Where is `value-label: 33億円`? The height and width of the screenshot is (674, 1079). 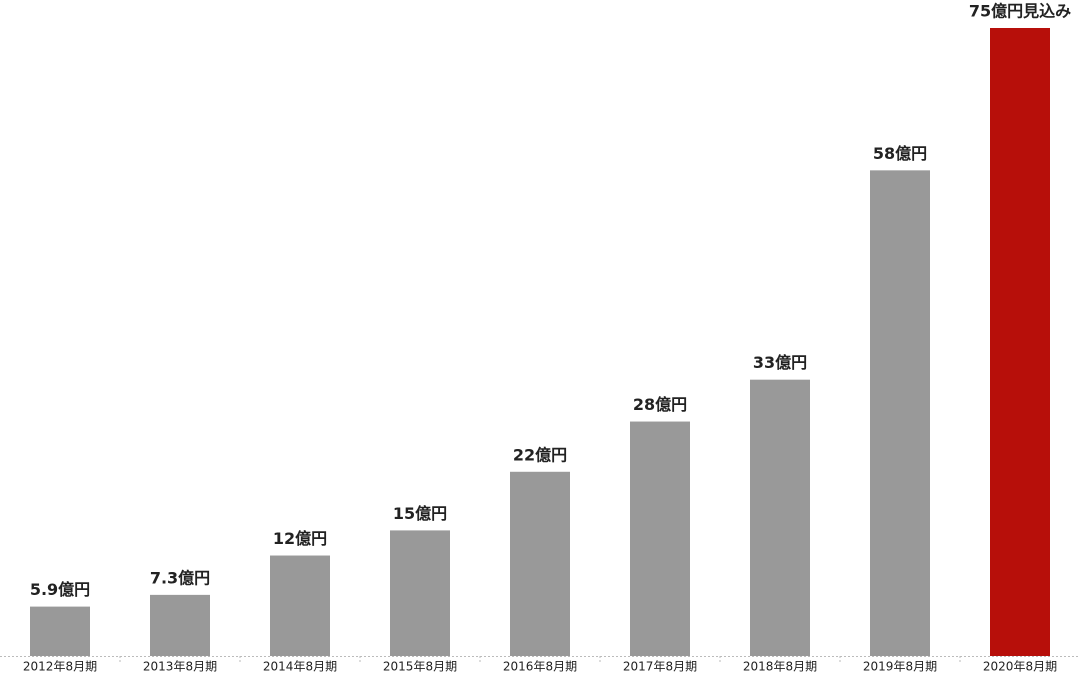
value-label: 33億円 is located at coordinates (780, 362).